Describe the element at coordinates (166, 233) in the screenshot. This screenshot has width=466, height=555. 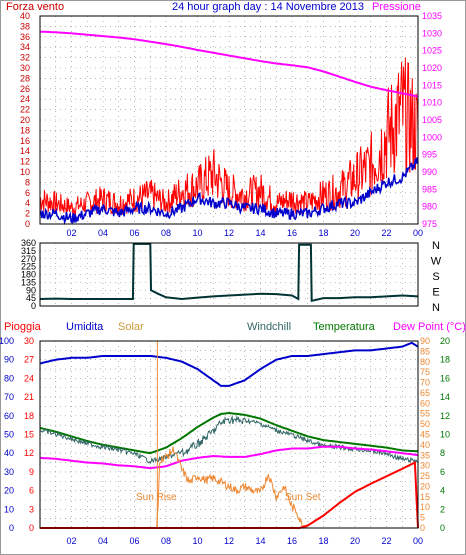
I see `wind-panel-x-tick-08: 08` at that location.